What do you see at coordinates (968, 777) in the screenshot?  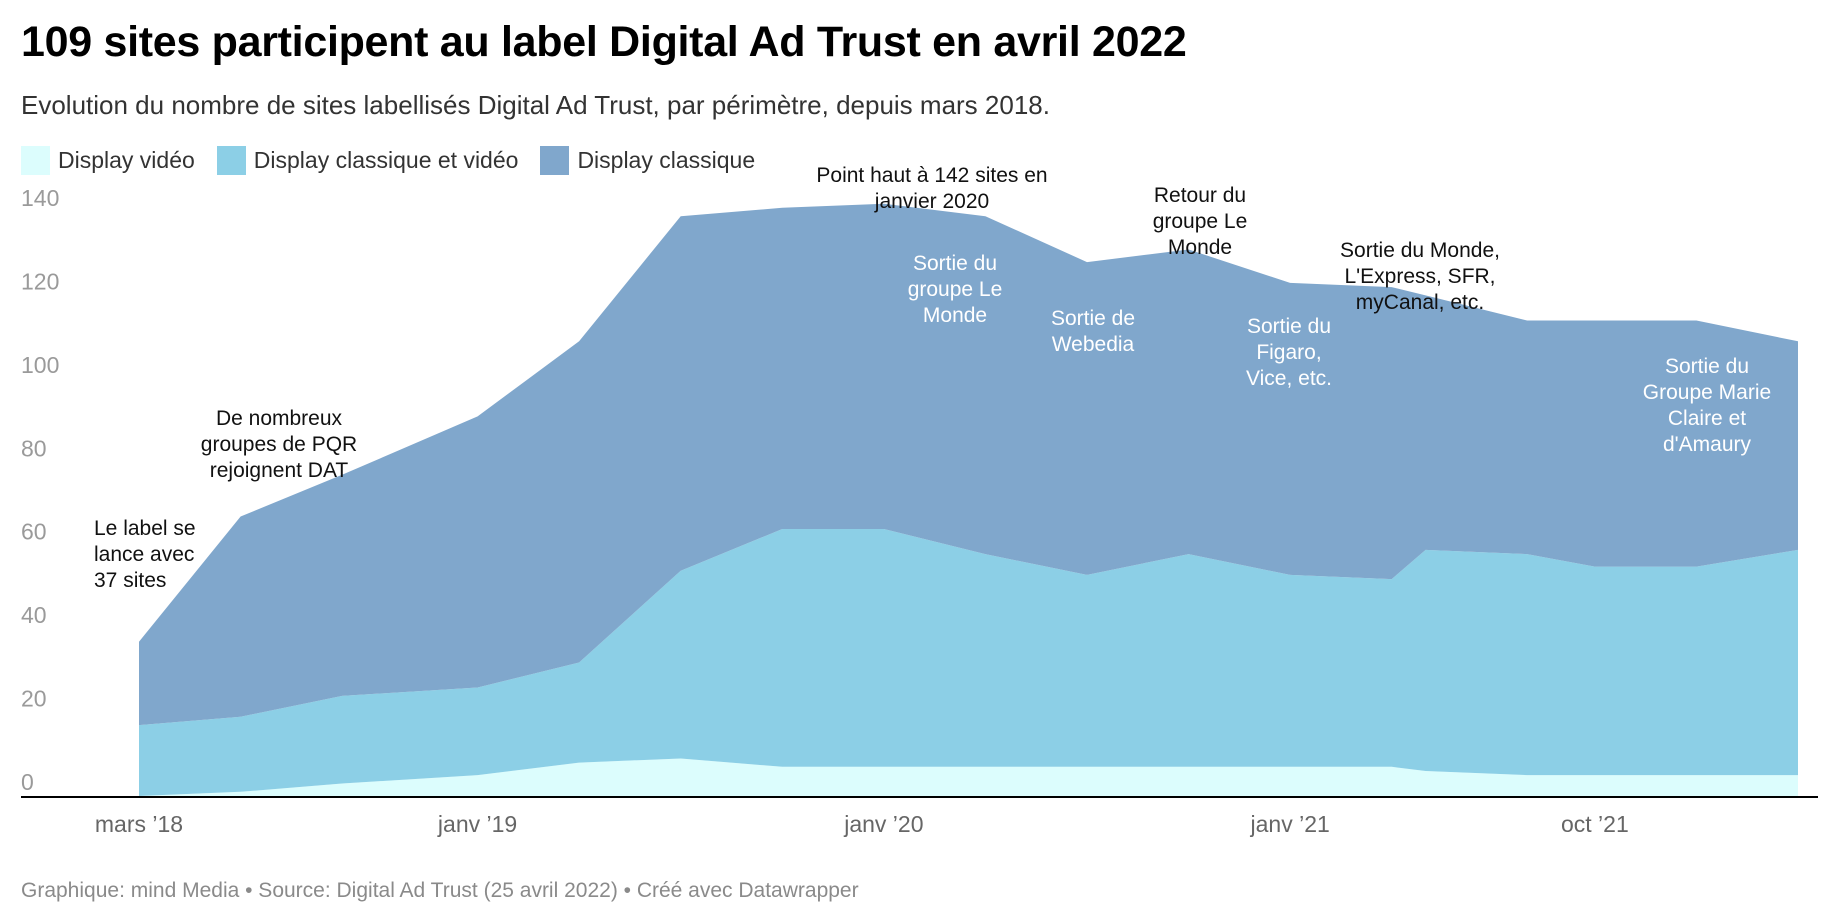 I see `area-display-video` at bounding box center [968, 777].